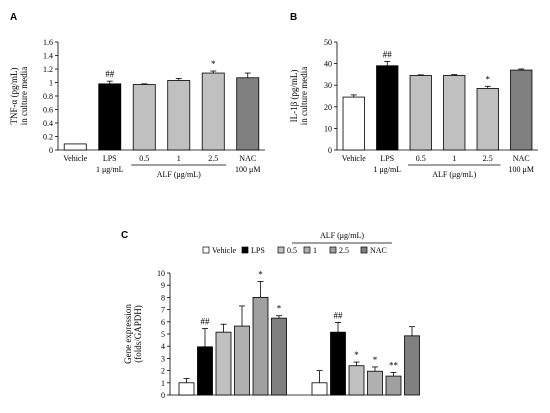  I want to click on y-tick-label: 2, so click(163, 371).